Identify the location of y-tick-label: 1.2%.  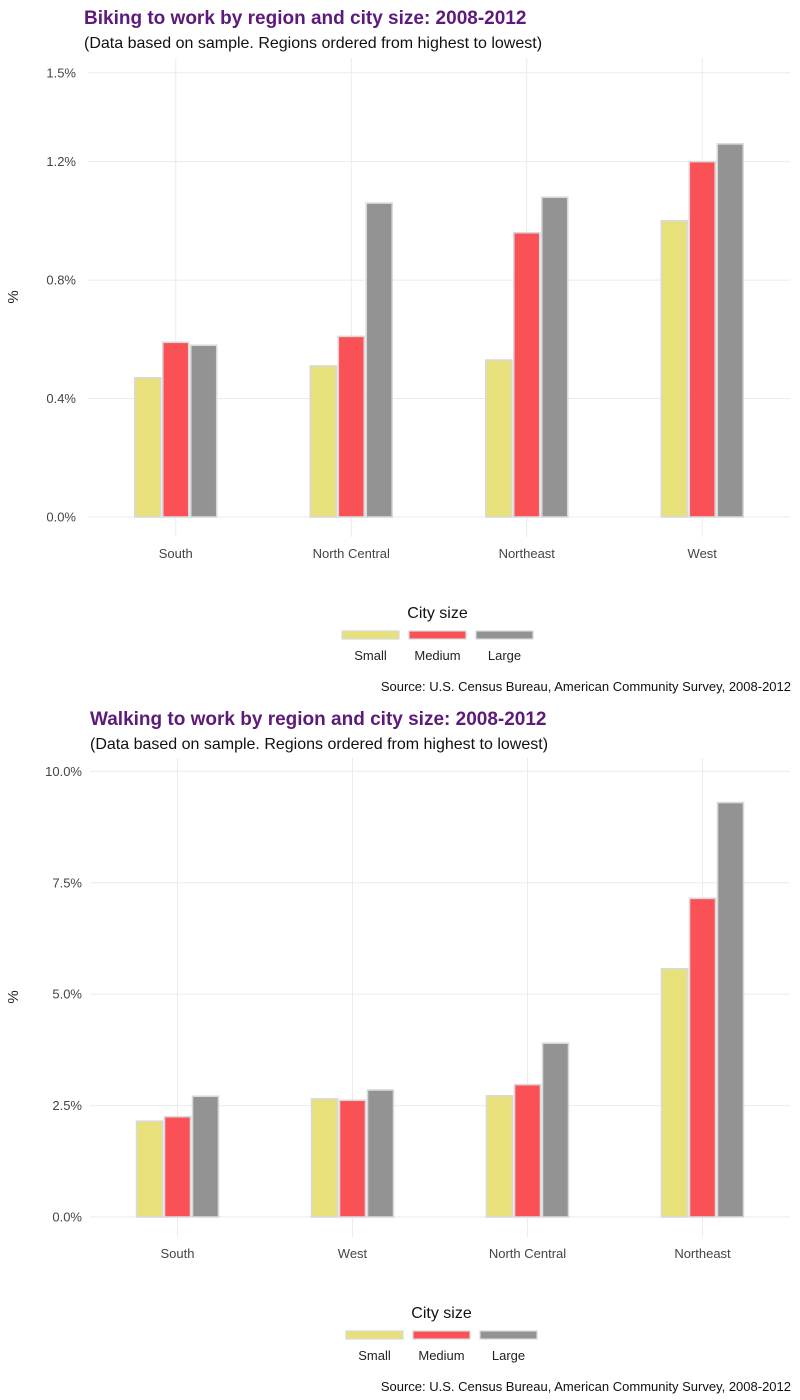
(61, 161).